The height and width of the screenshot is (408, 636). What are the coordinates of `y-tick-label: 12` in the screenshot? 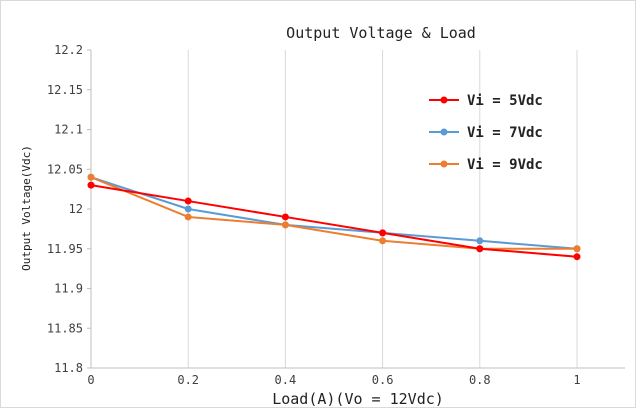 It's located at (76, 209).